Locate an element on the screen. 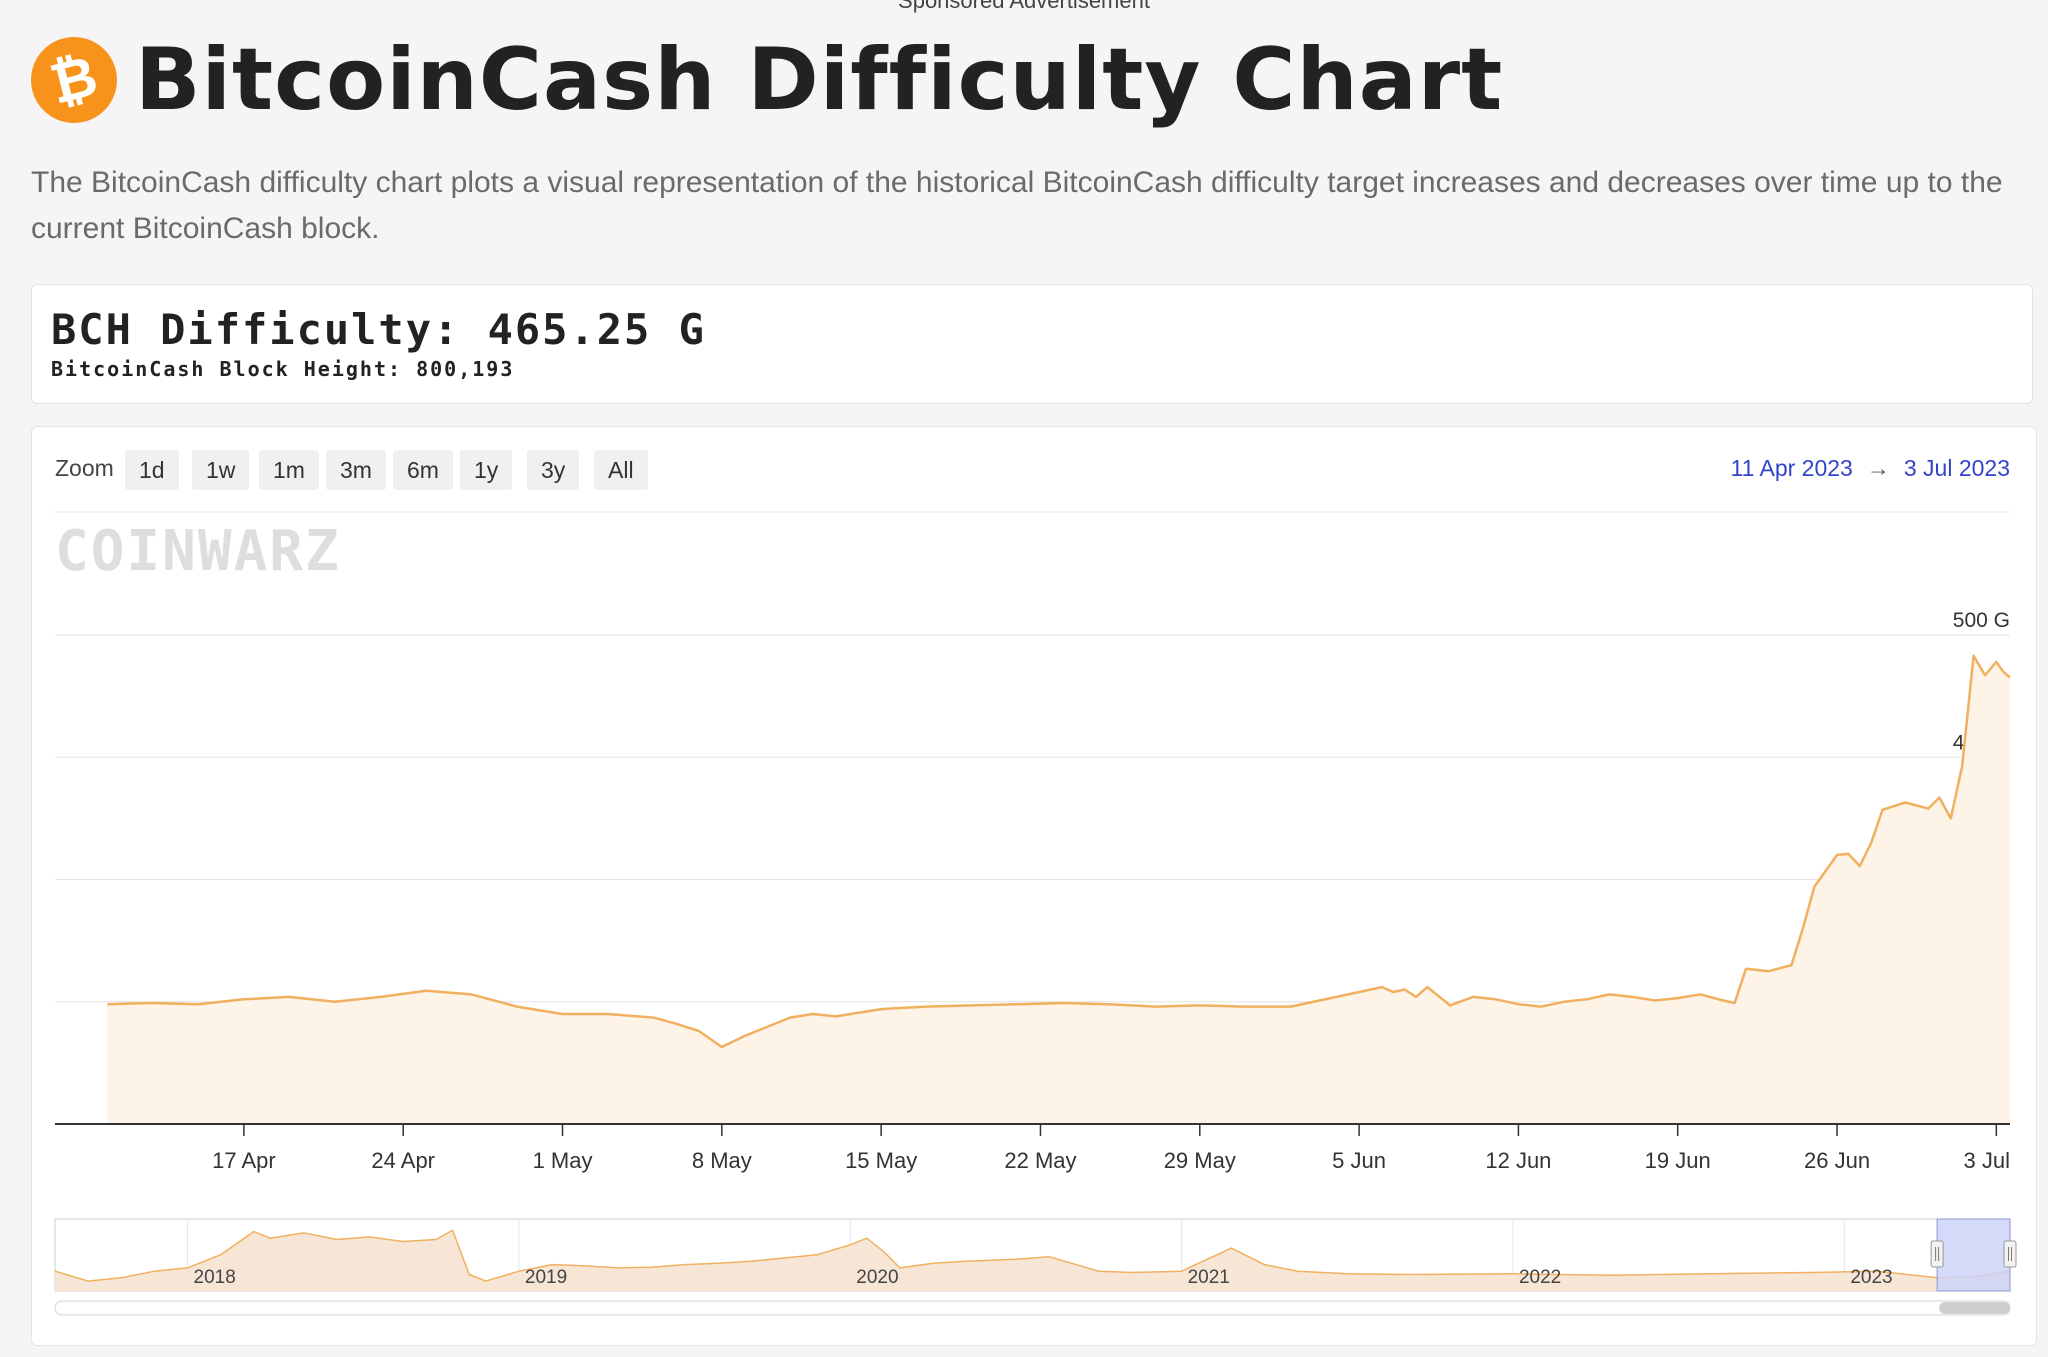 This screenshot has width=2048, height=1357. page-title: BitcoinCash Difficulty Chart is located at coordinates (819, 80).